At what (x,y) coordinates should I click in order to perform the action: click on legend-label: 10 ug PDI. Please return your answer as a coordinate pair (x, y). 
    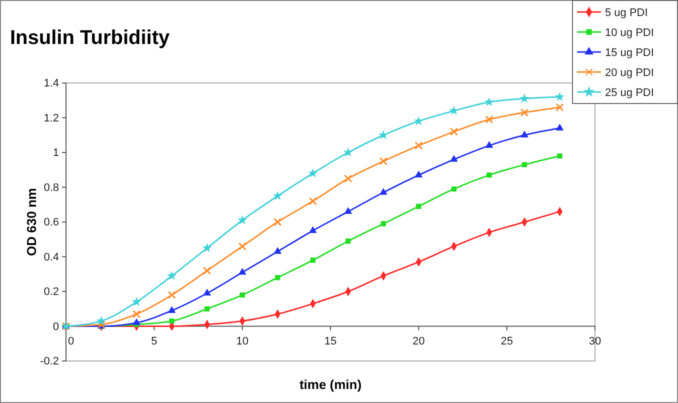
    Looking at the image, I should click on (629, 33).